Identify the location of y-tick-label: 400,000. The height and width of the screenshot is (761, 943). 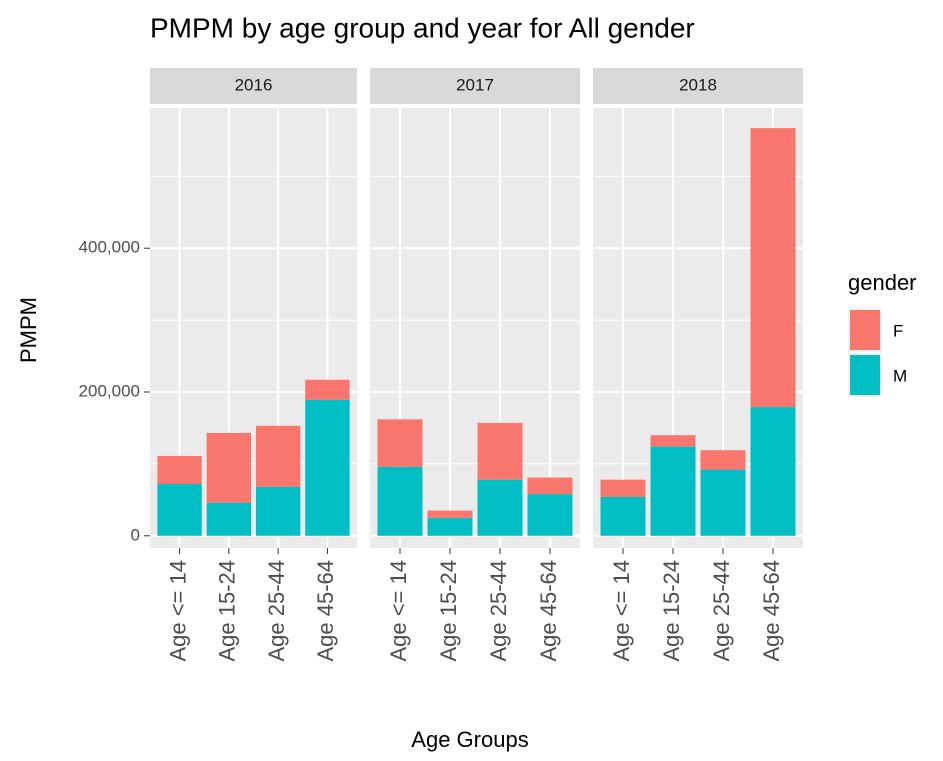
(109, 247).